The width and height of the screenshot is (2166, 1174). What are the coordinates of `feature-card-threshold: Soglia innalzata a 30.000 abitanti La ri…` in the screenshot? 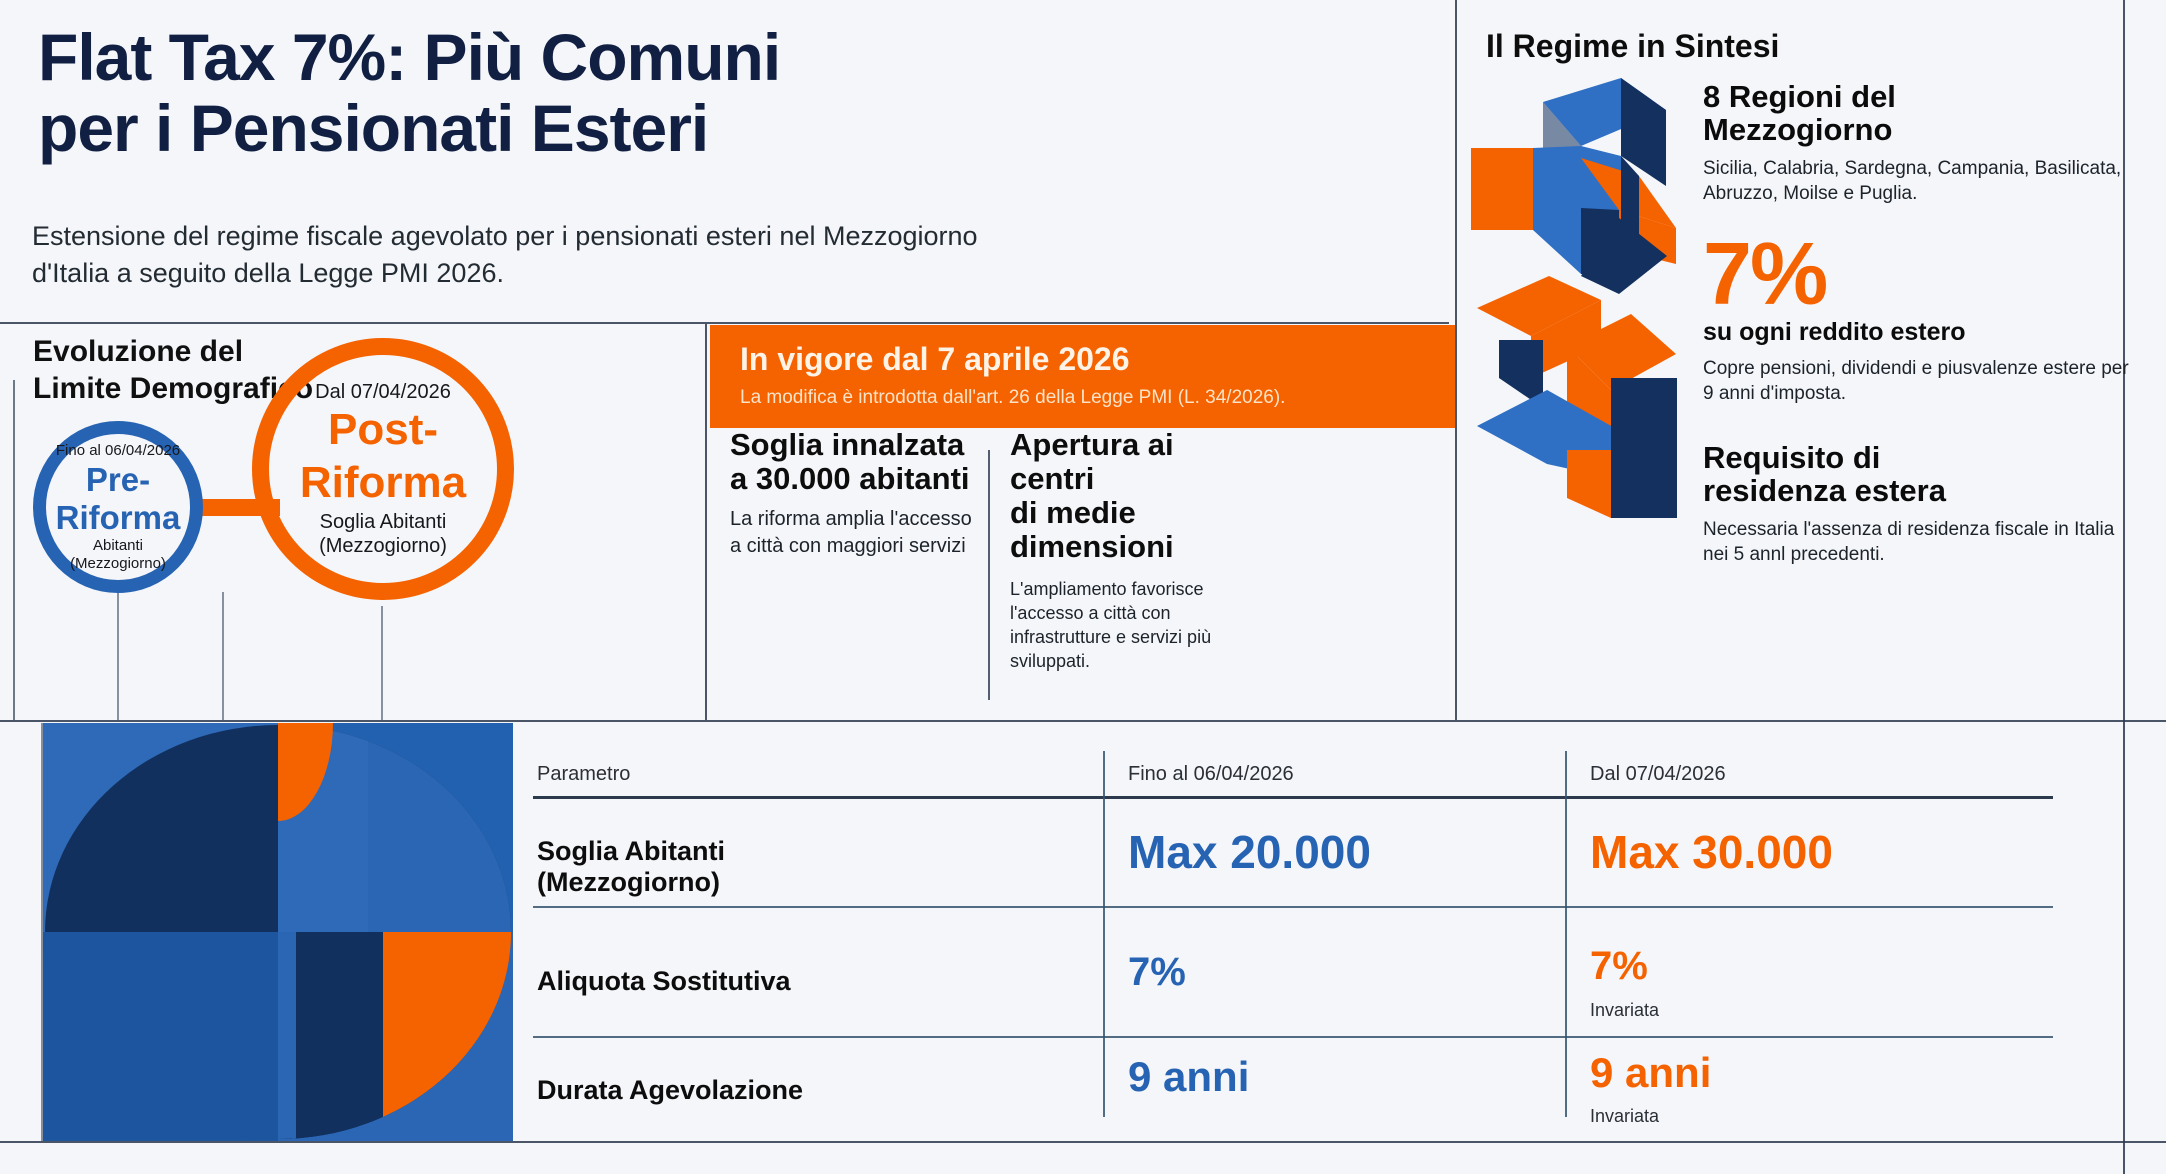 It's located at (857, 573).